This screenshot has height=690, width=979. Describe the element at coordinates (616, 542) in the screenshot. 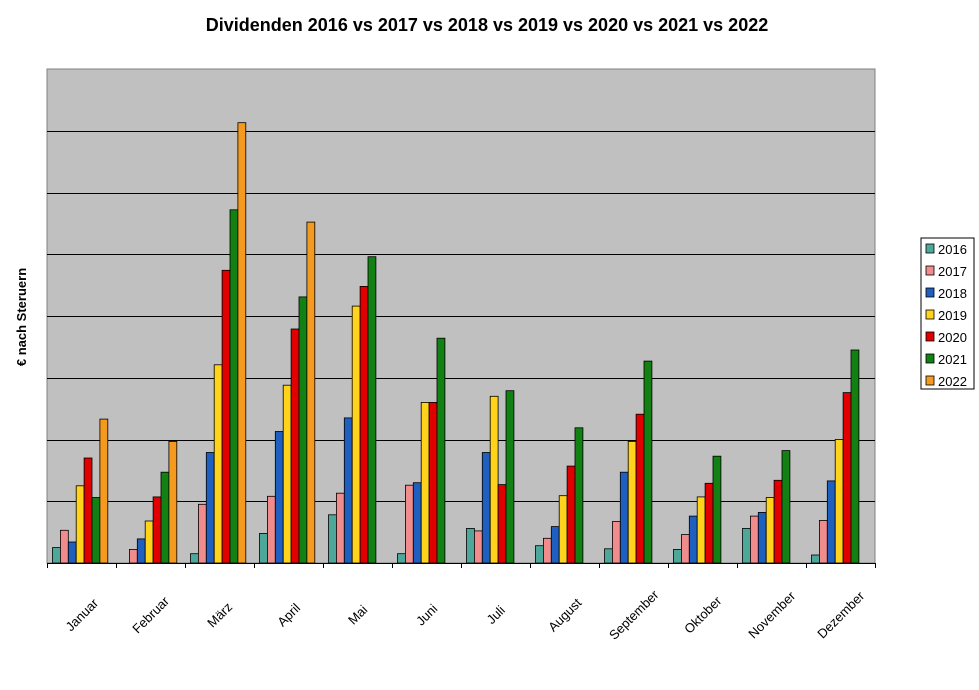

I see `bar-2017-September` at that location.